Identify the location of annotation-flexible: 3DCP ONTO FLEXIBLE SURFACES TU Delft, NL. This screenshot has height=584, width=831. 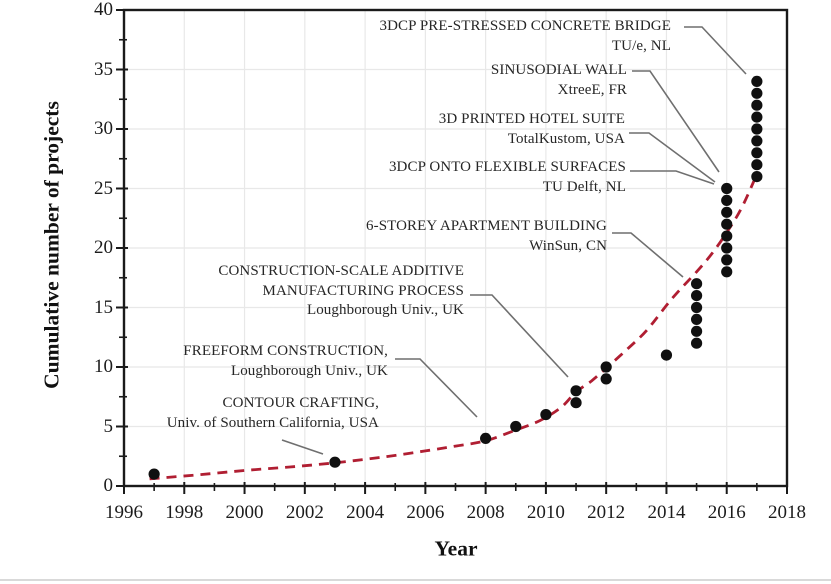
(507, 177).